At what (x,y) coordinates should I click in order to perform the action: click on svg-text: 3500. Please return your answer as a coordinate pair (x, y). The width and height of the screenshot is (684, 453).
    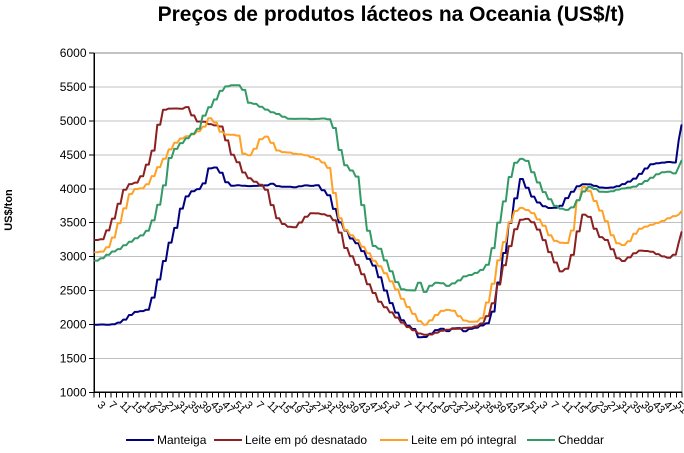
    Looking at the image, I should click on (73, 223).